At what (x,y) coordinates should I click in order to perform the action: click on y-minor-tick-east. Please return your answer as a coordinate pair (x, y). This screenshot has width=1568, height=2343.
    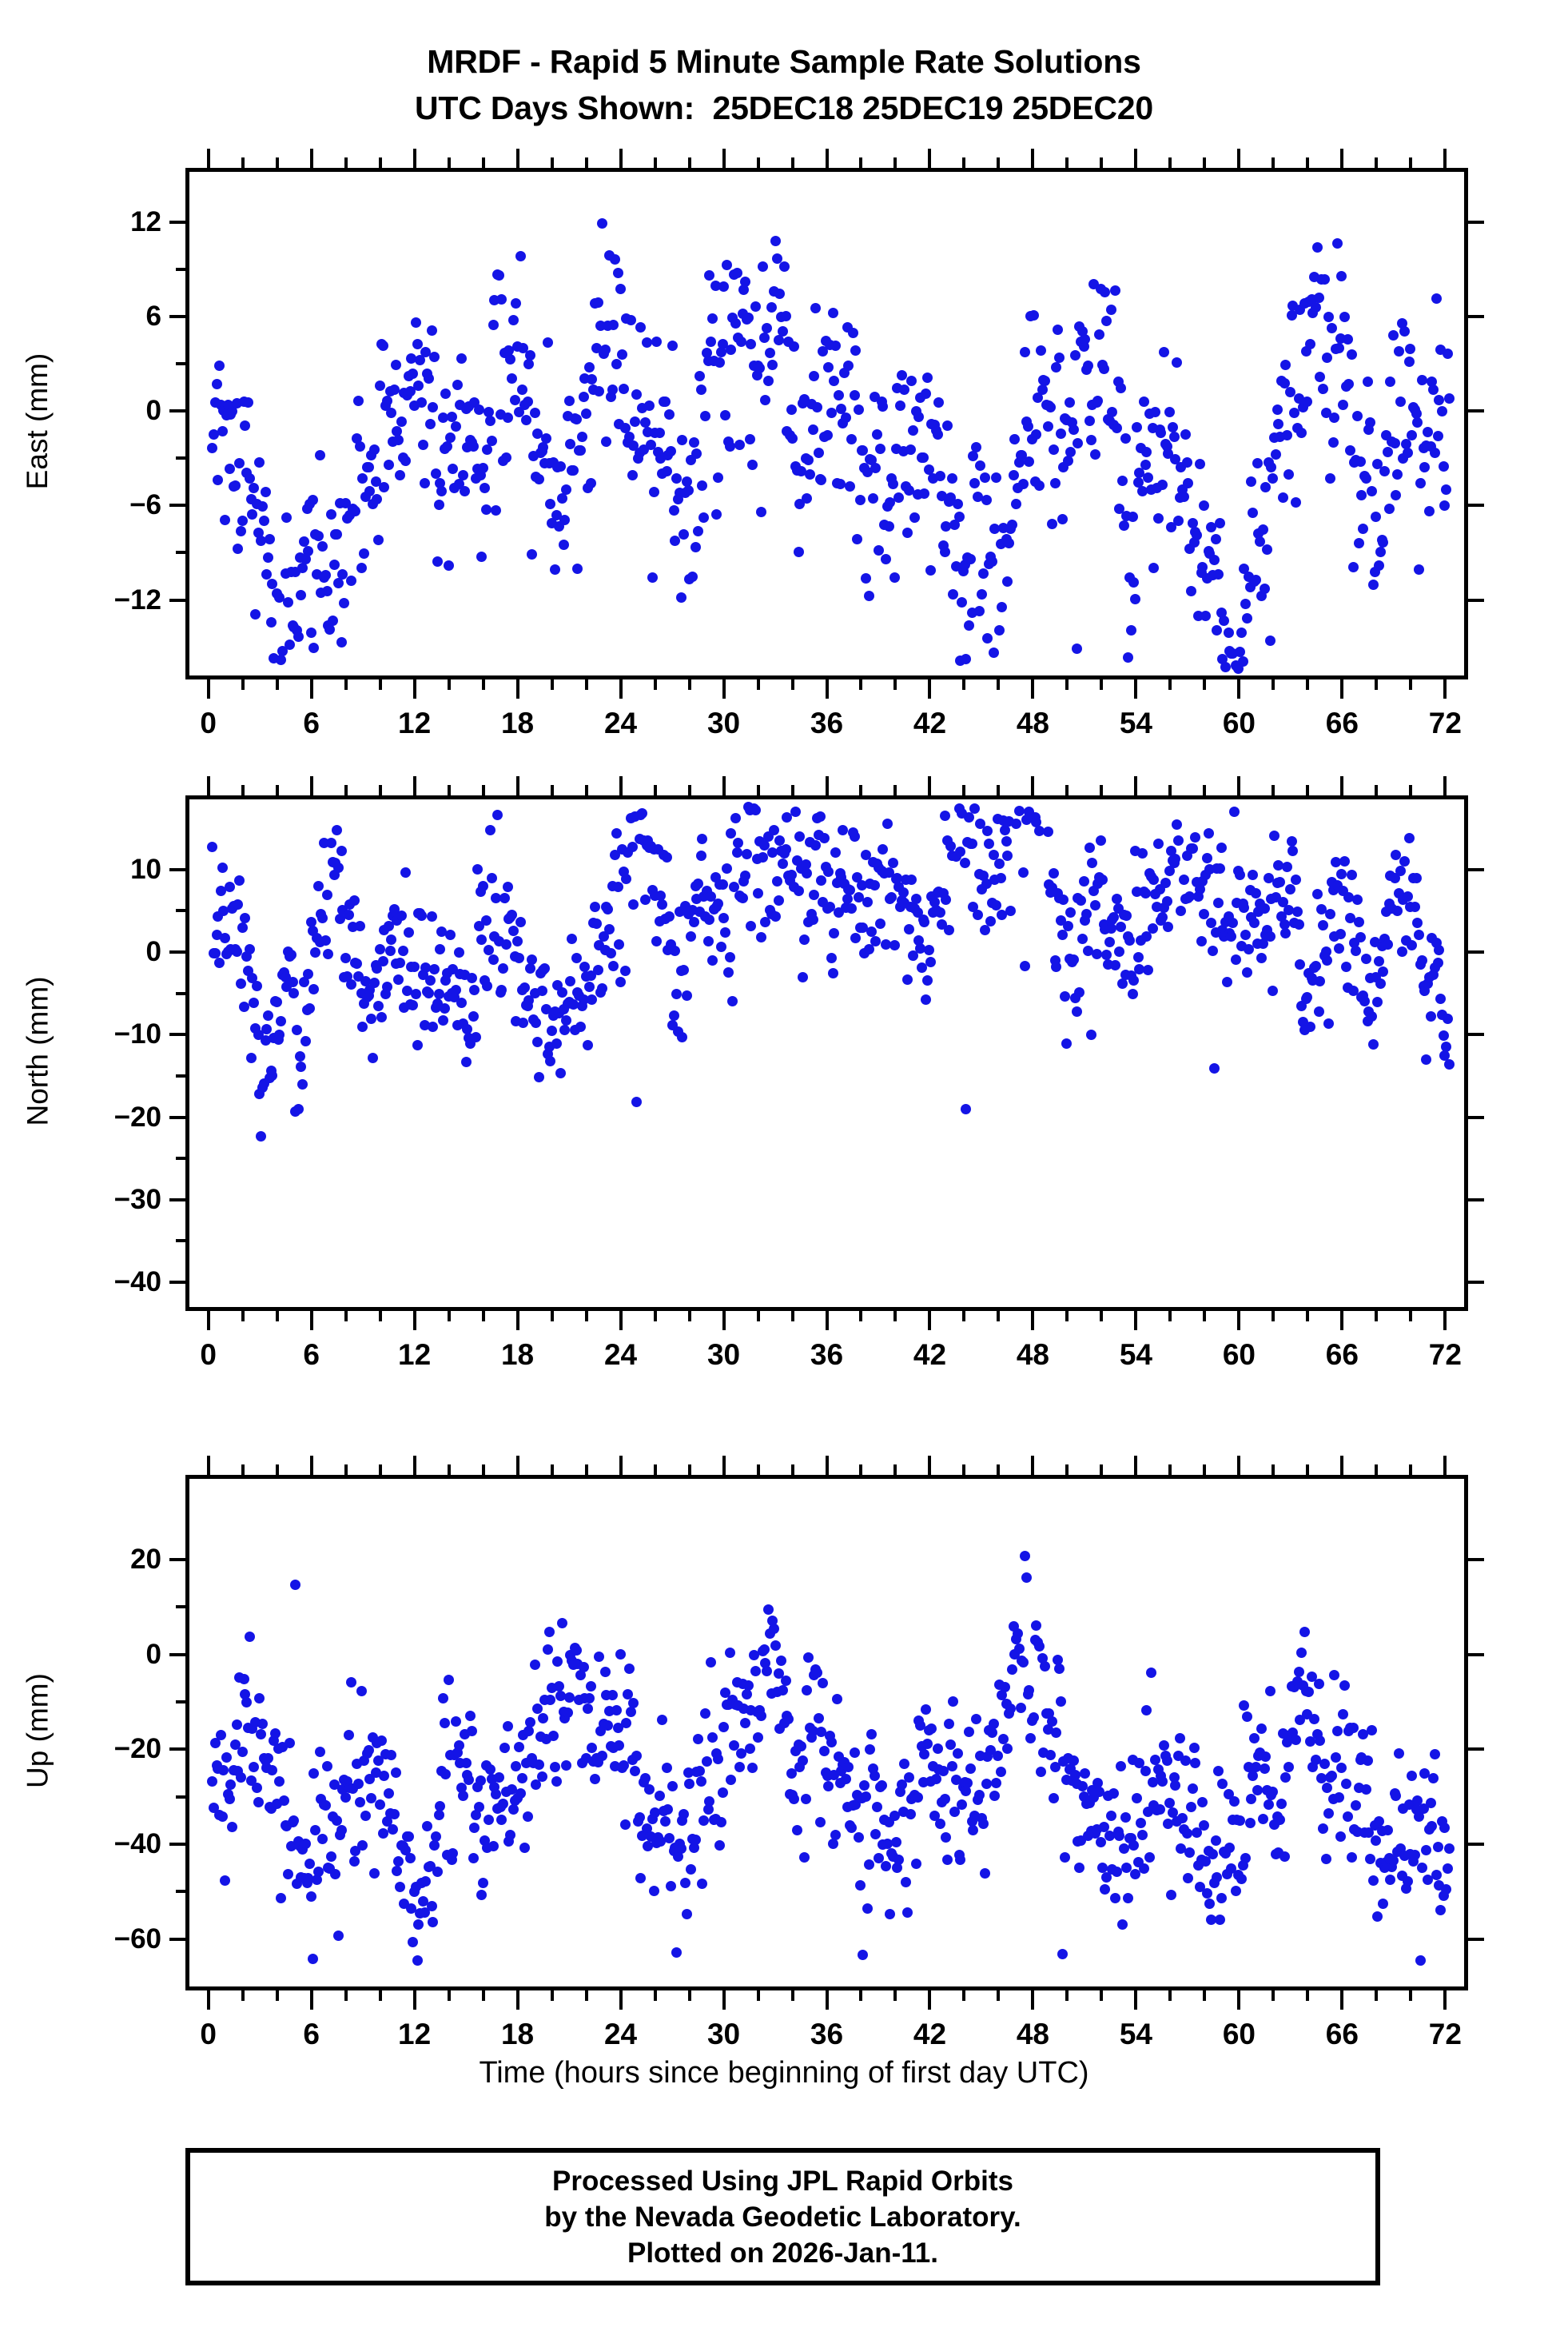
    Looking at the image, I should click on (180, 364).